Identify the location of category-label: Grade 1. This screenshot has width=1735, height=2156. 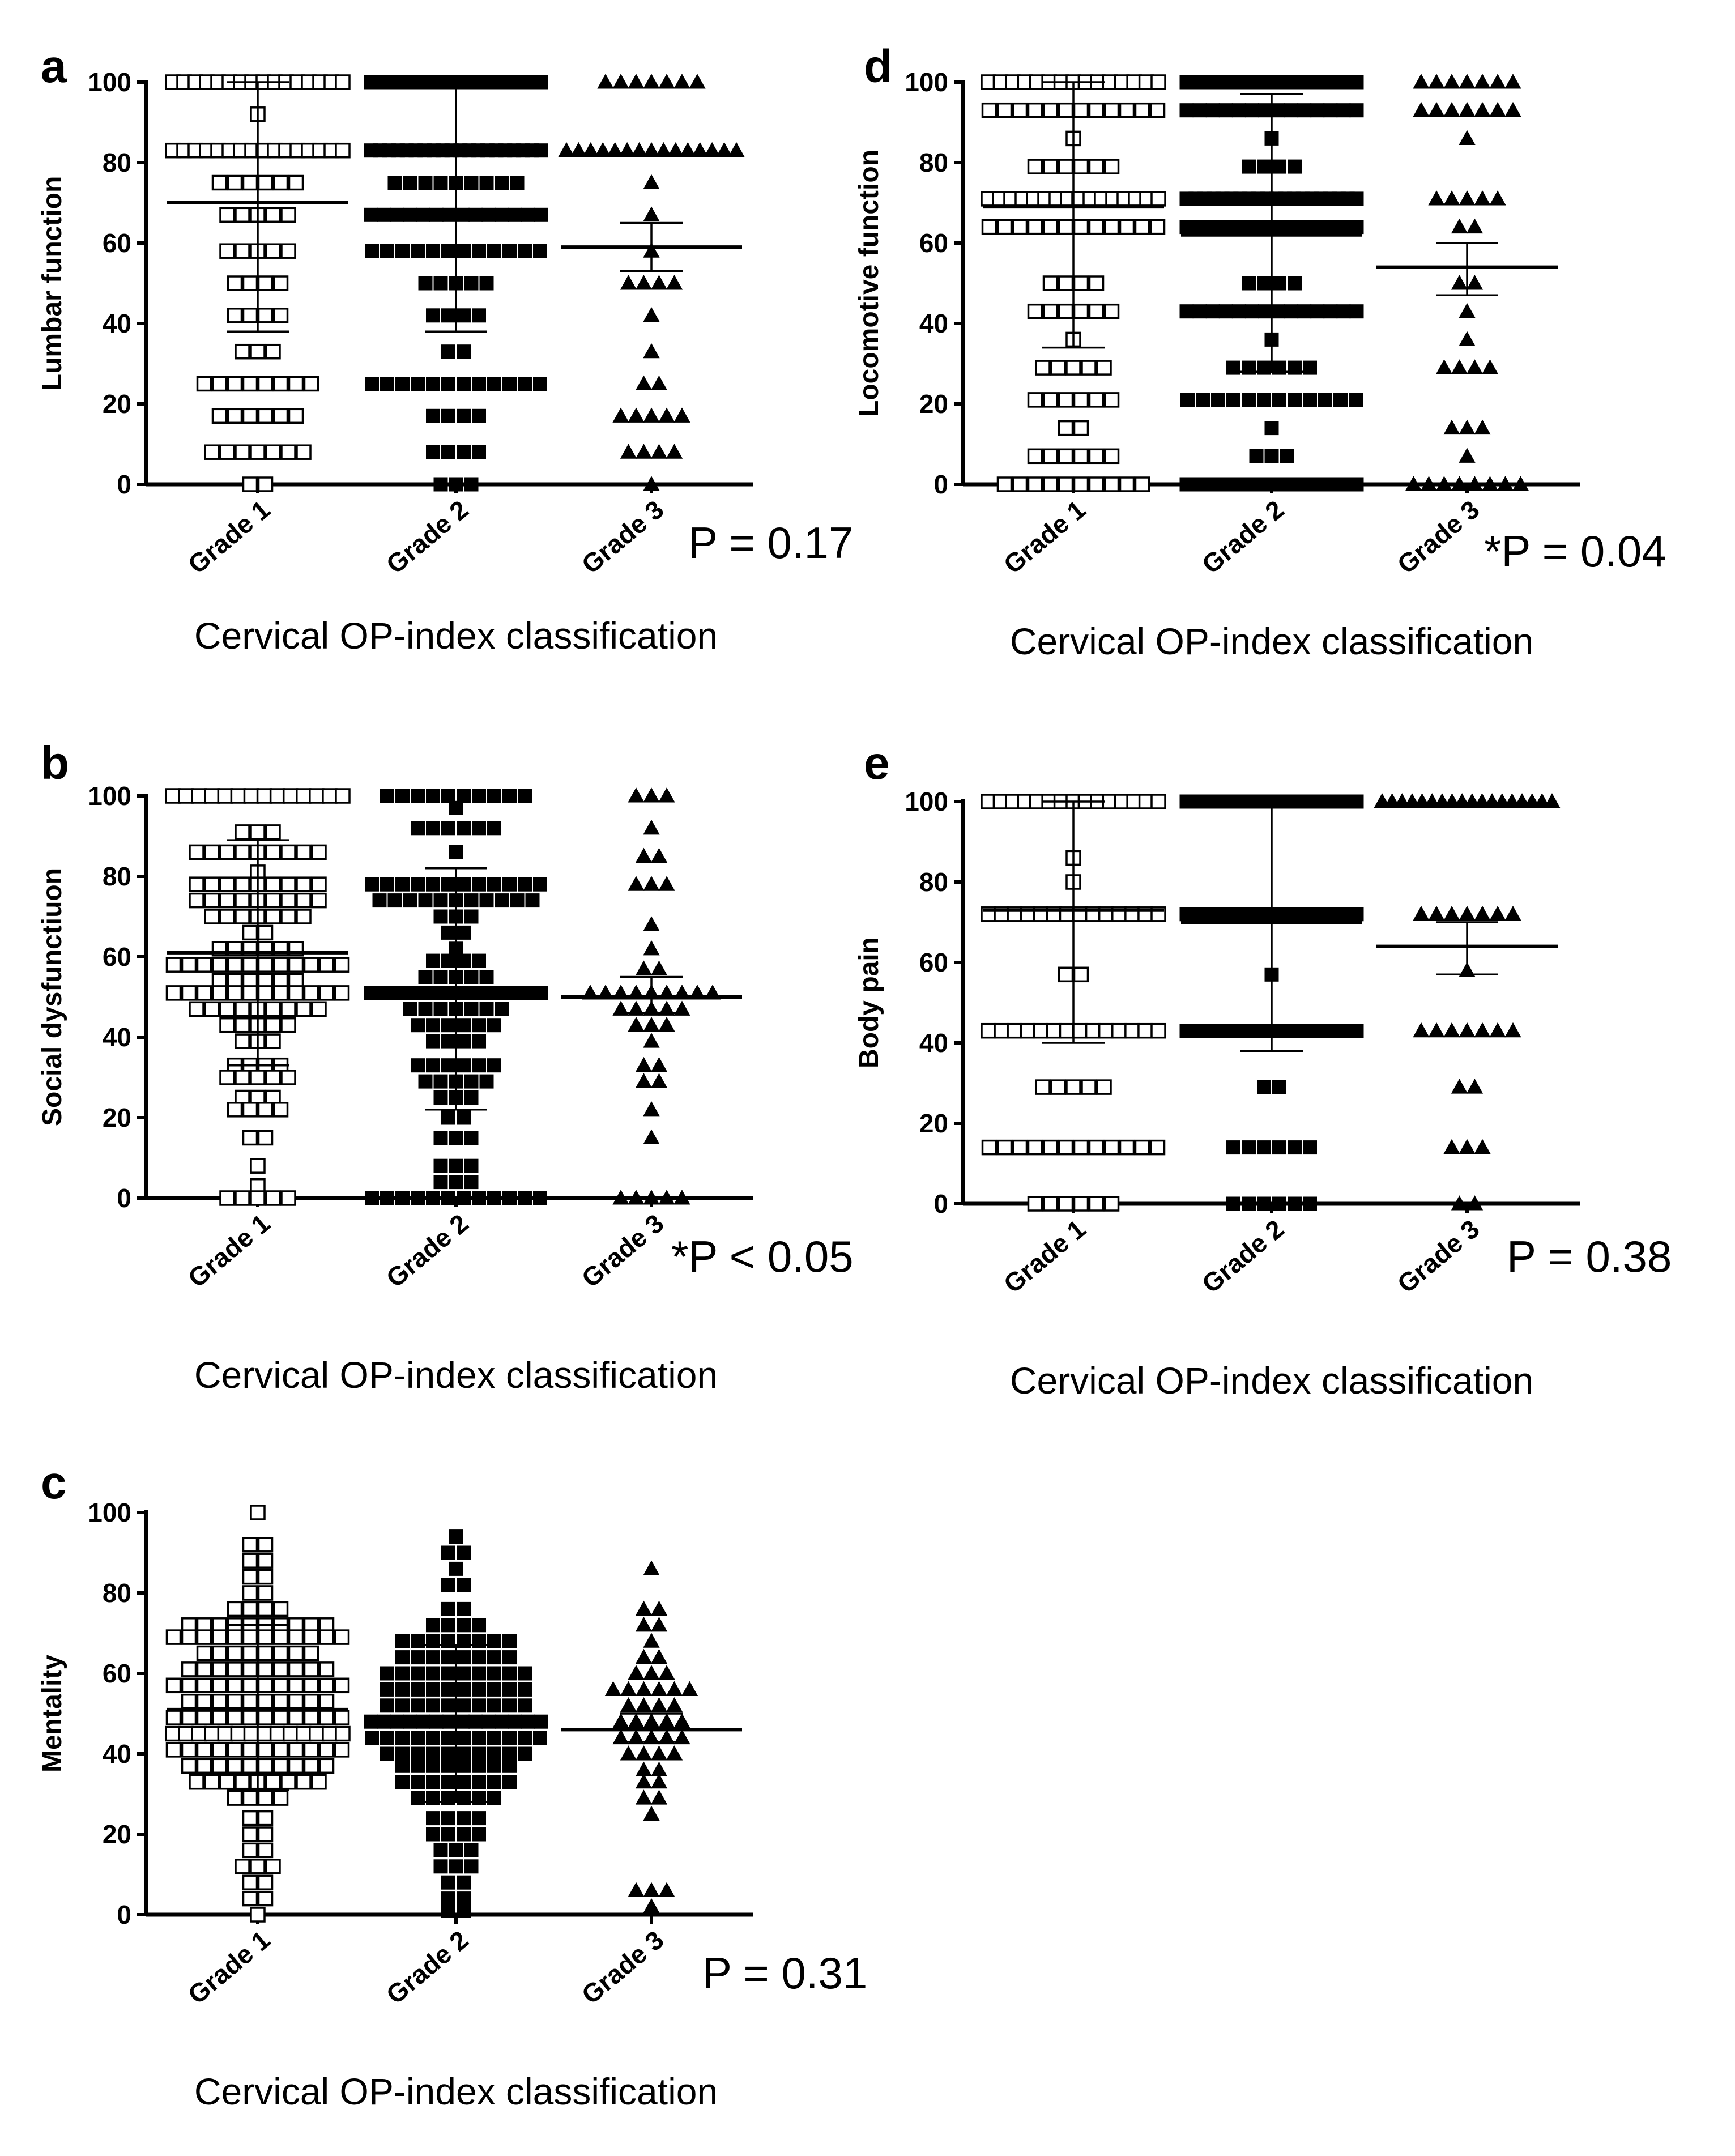
(229, 1968).